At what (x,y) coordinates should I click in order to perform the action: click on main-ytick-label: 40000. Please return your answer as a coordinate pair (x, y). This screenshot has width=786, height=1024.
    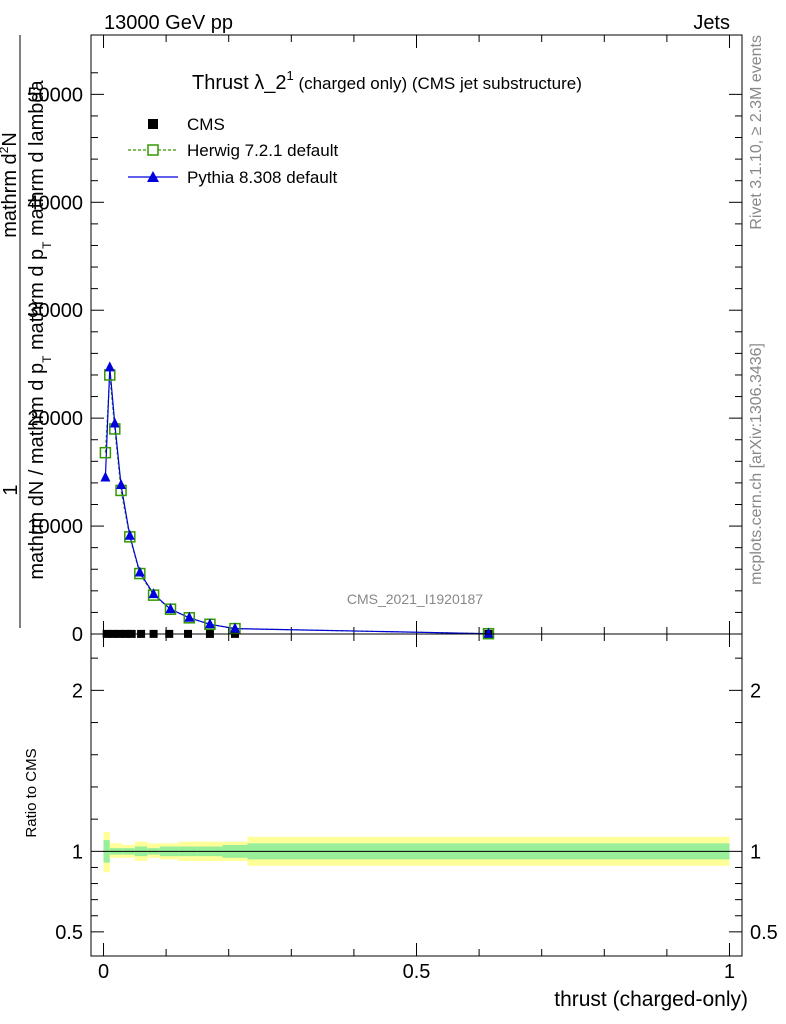
    Looking at the image, I should click on (55, 203).